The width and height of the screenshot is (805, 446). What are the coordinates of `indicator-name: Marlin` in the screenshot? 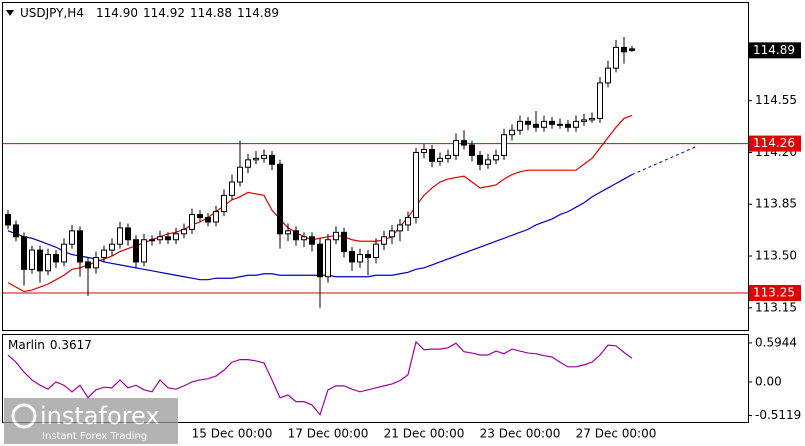 It's located at (26, 345).